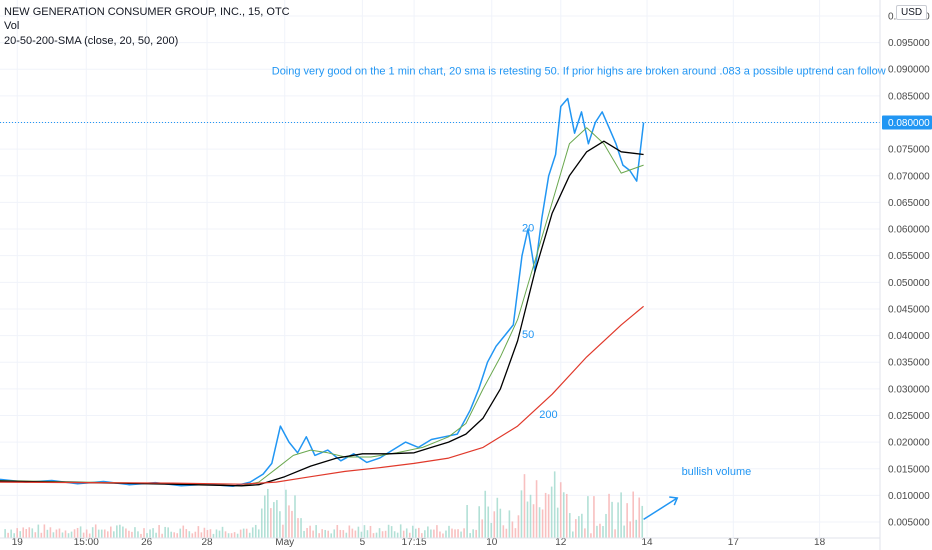  I want to click on x-tick-label: 26, so click(147, 542).